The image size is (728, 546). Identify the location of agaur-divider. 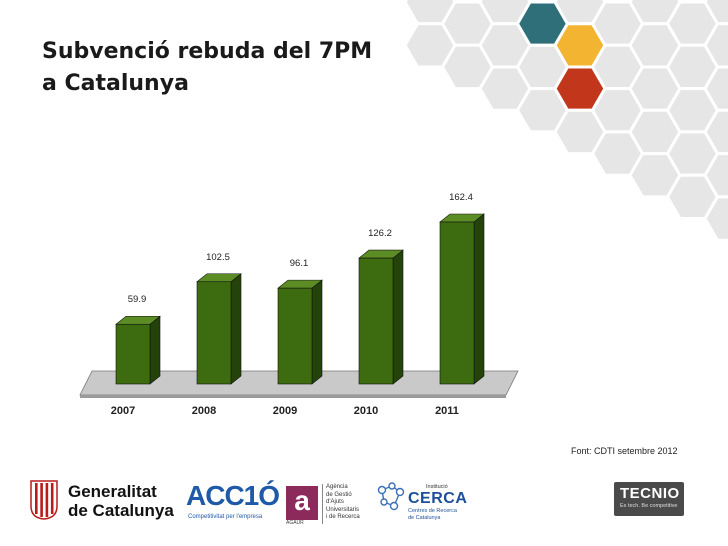
(322, 504).